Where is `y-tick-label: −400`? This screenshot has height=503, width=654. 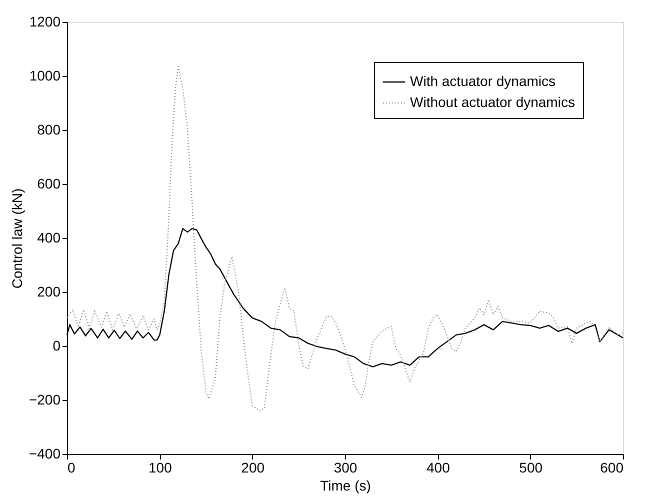 y-tick-label: −400 is located at coordinates (44, 454).